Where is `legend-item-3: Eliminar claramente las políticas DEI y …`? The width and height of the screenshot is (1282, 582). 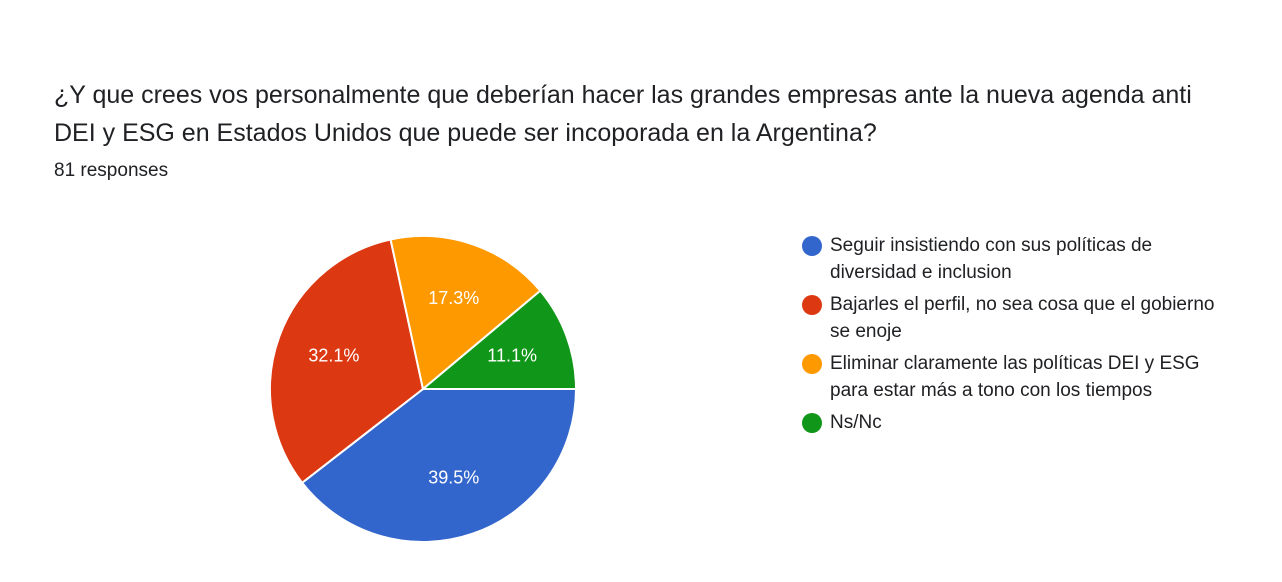
legend-item-3: Eliminar claramente las políticas DEI y … is located at coordinates (1012, 377).